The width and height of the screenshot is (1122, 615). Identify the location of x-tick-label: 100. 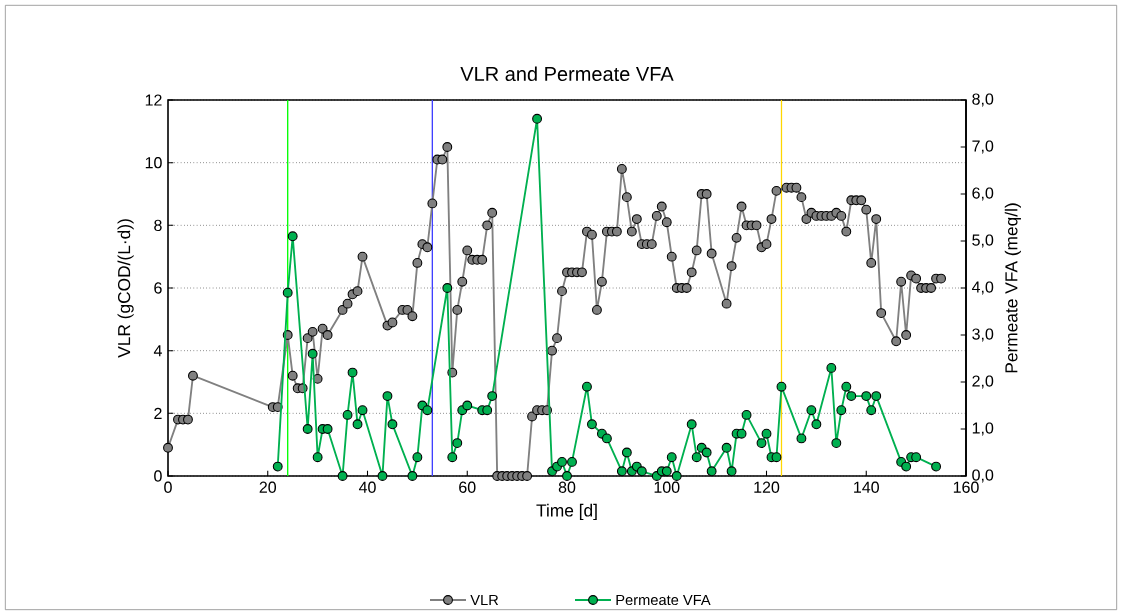
(667, 487).